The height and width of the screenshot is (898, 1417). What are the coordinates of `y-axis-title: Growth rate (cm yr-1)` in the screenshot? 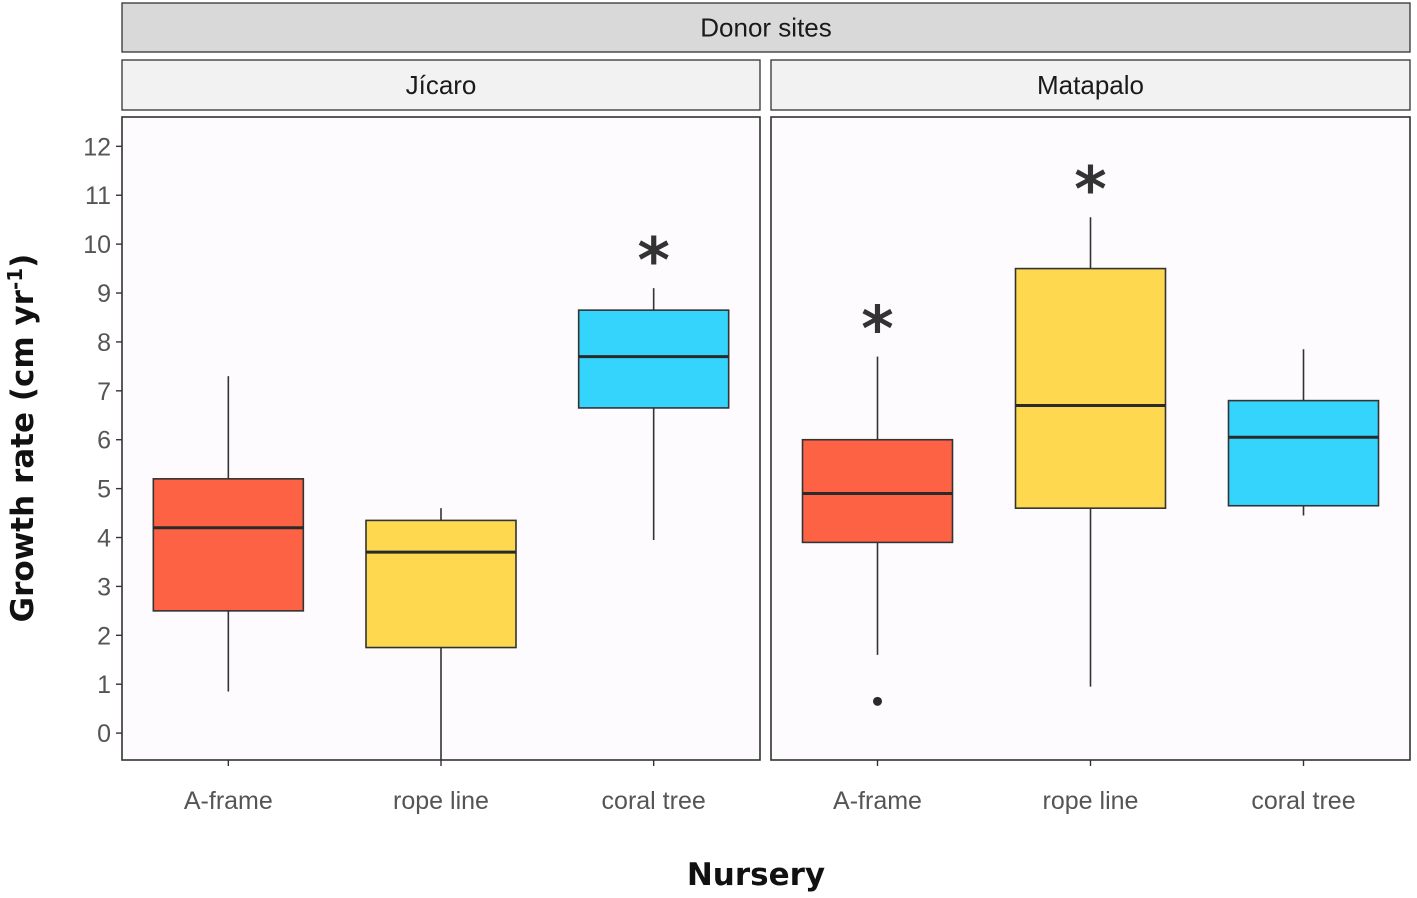 It's located at (22, 438).